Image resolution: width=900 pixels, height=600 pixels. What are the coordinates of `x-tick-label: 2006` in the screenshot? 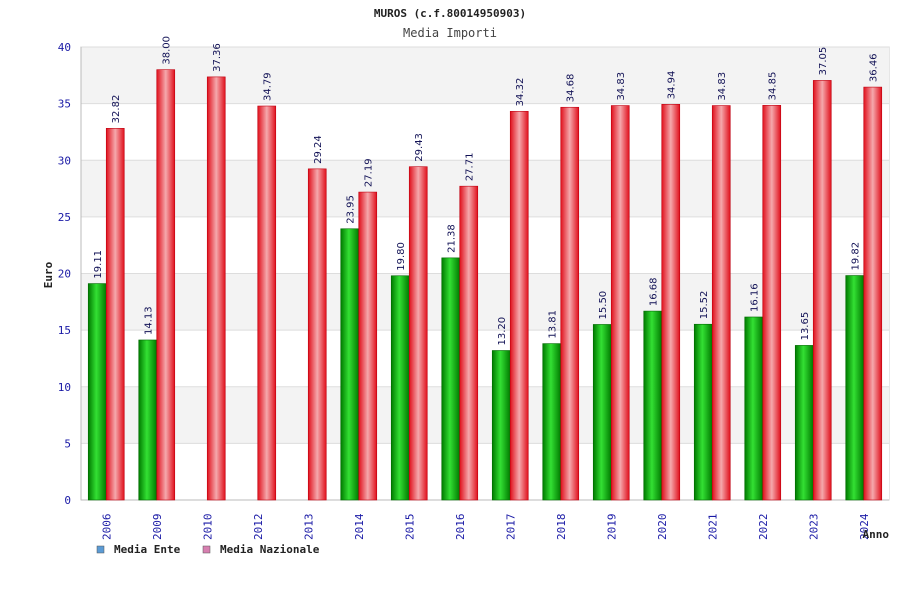 It's located at (106, 527).